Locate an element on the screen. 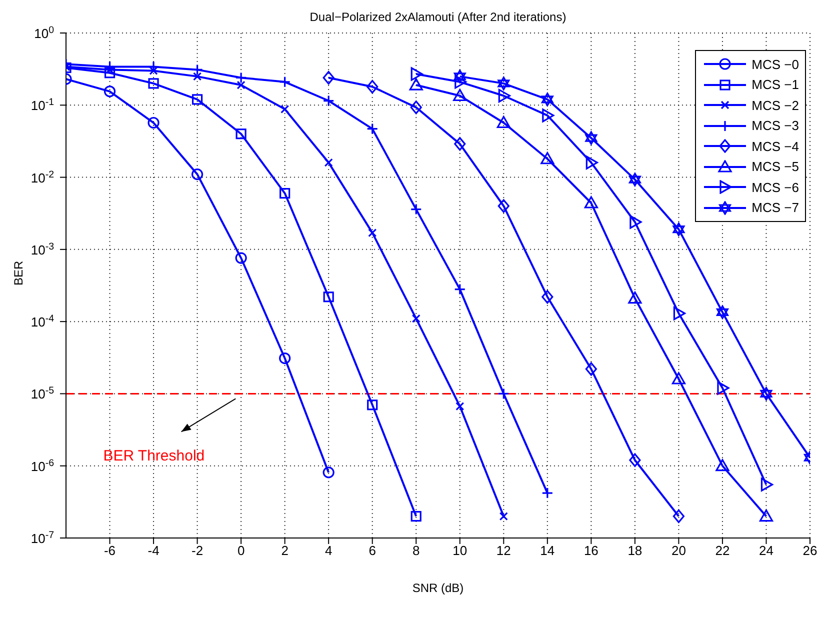 The width and height of the screenshot is (820, 626). legend-label: MCS −2 is located at coordinates (775, 105).